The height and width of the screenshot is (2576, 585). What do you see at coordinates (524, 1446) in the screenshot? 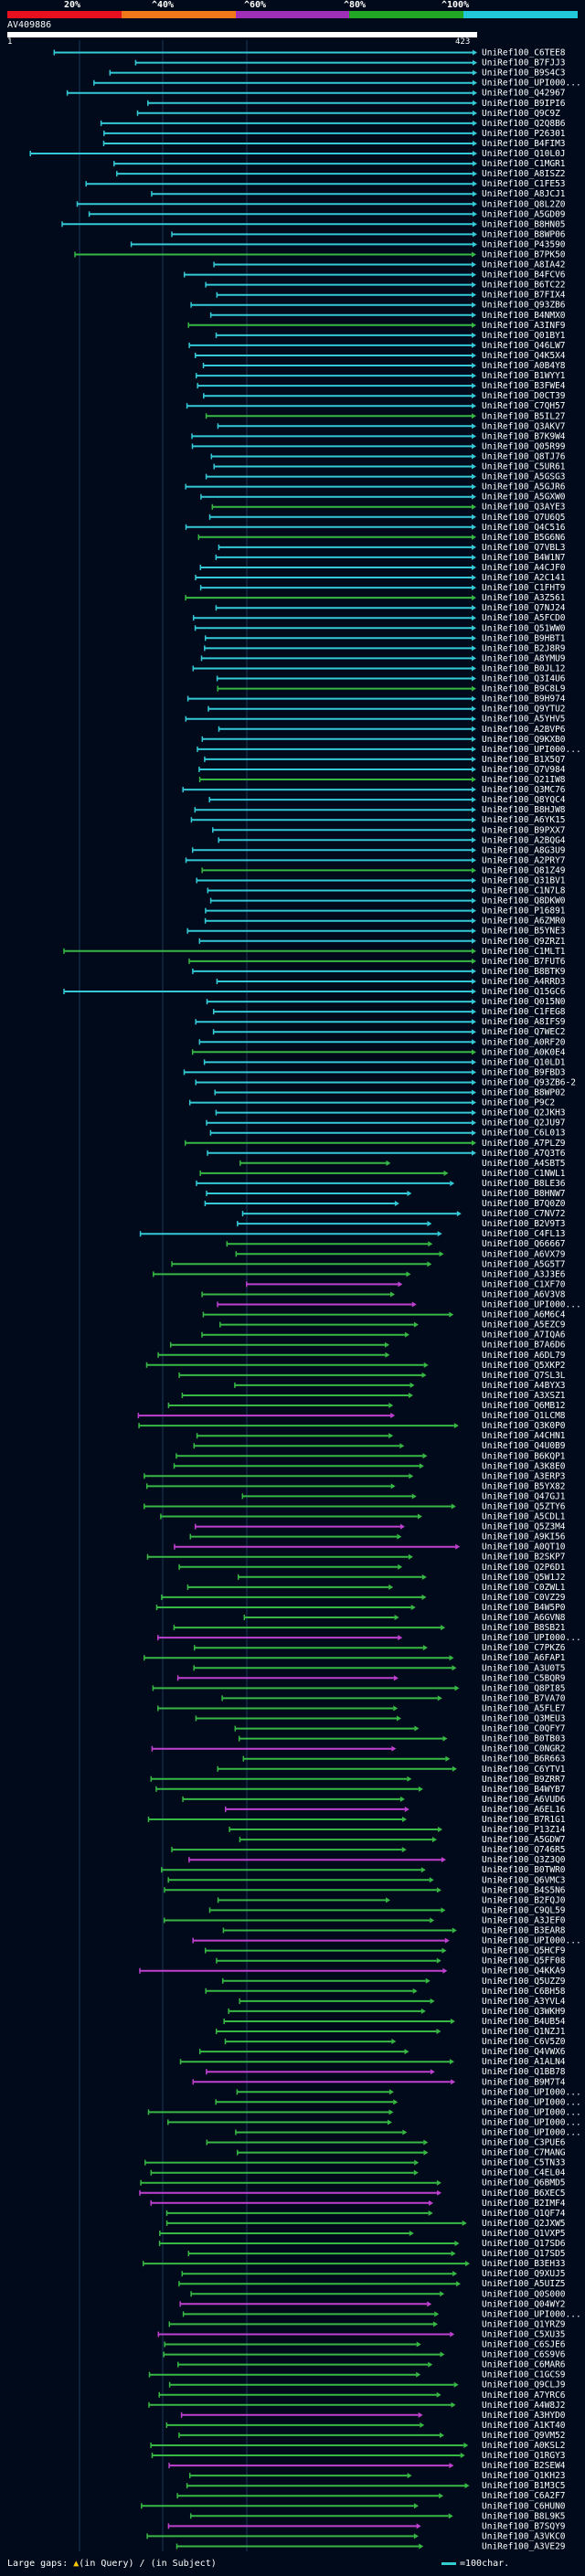
I see `hit-label: UniRef100_Q4U0B9` at bounding box center [524, 1446].